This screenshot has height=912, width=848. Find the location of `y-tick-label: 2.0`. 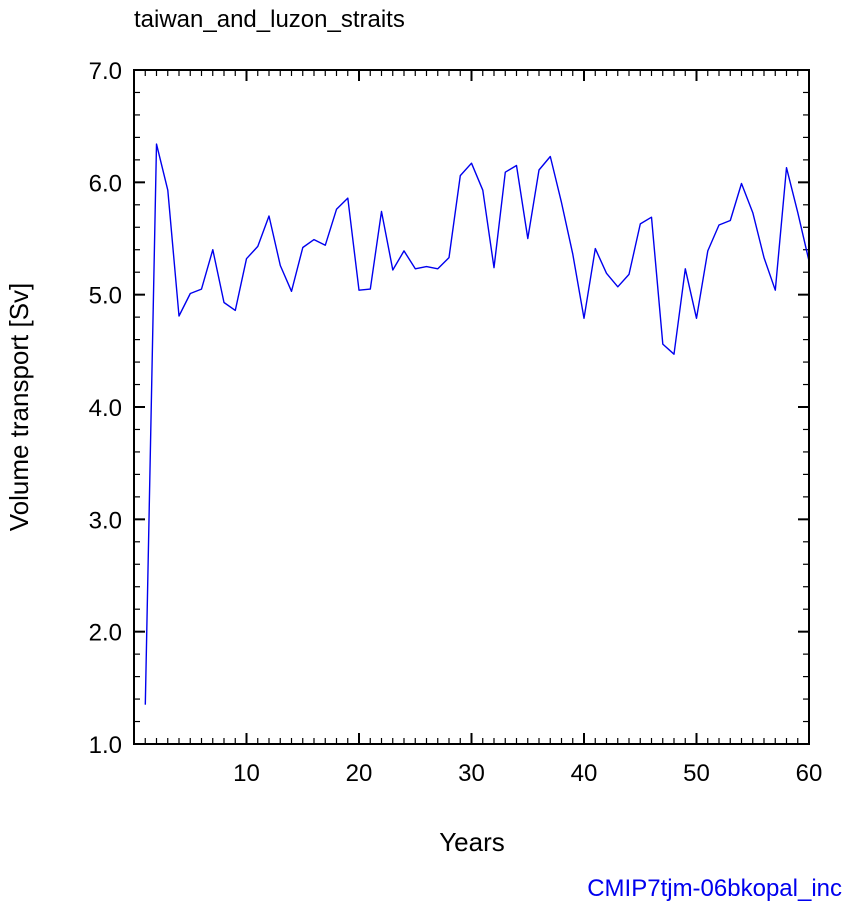

y-tick-label: 2.0 is located at coordinates (105, 633).